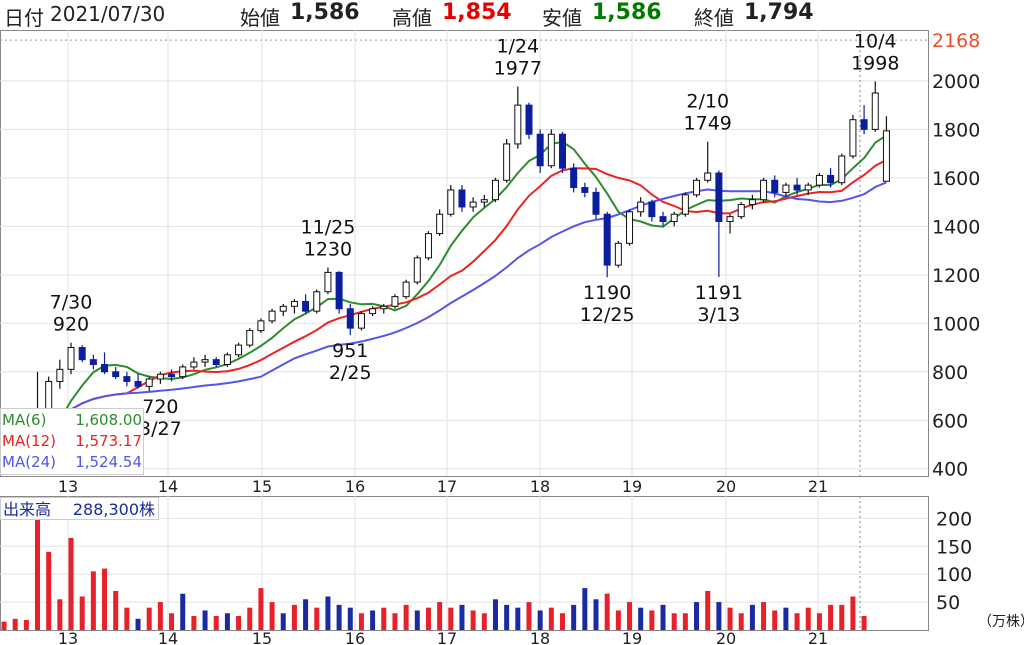 The height and width of the screenshot is (645, 1024). Describe the element at coordinates (954, 547) in the screenshot. I see `volume-tick-label: 150` at that location.